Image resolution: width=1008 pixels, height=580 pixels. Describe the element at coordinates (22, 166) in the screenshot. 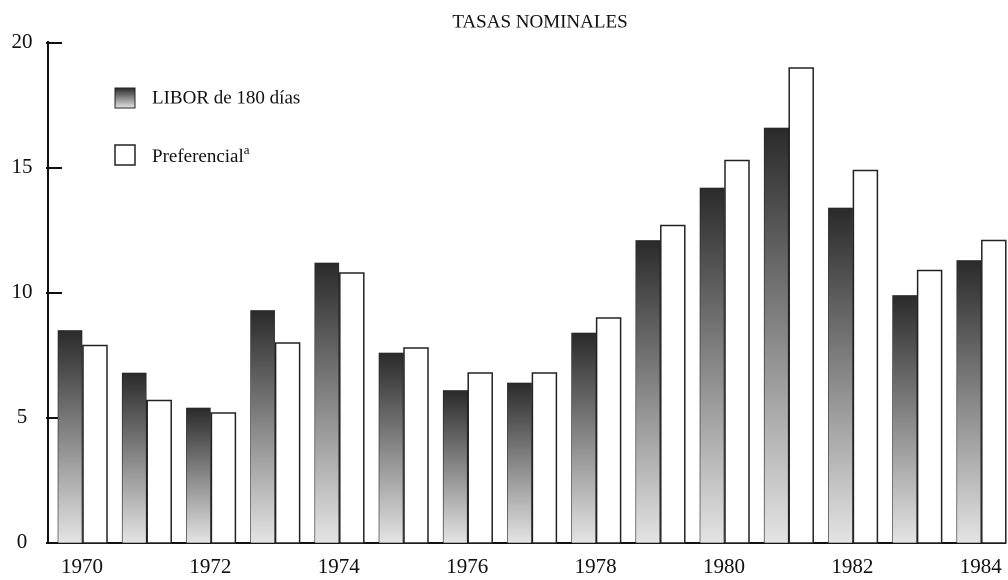

I see `y-tick-label: 15` at that location.